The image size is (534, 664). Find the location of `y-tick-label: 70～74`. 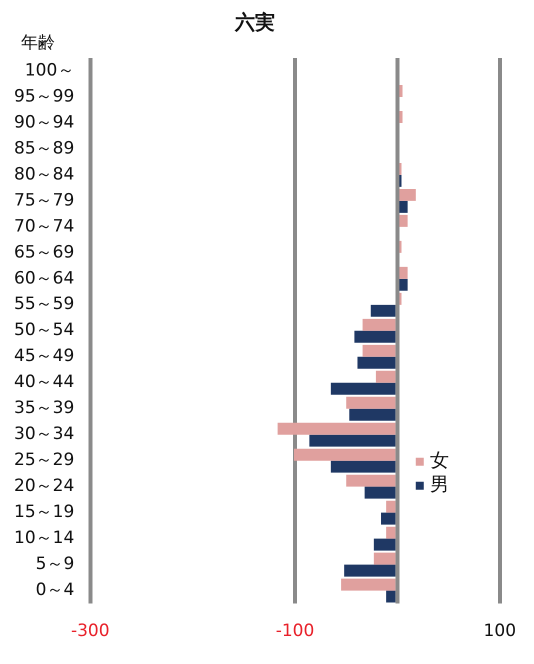

y-tick-label: 70～74 is located at coordinates (44, 226).